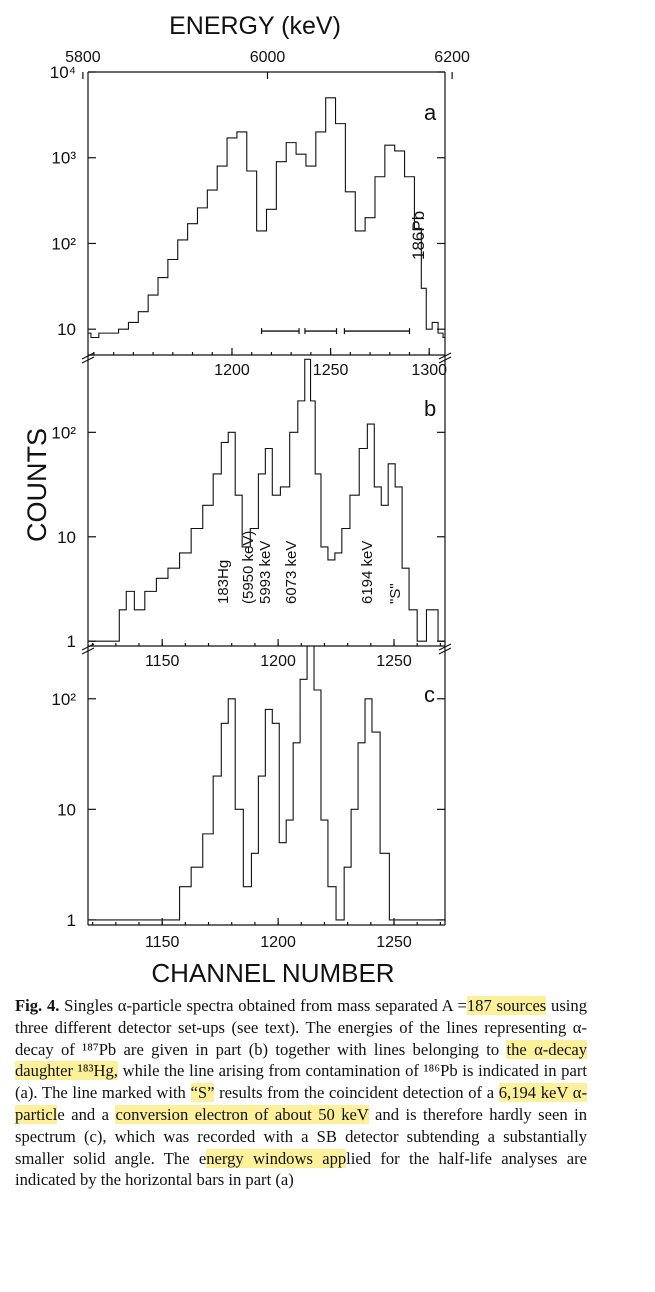 Image resolution: width=655 pixels, height=1292 pixels. What do you see at coordinates (430, 112) in the screenshot?
I see `panel-a-label: a` at bounding box center [430, 112].